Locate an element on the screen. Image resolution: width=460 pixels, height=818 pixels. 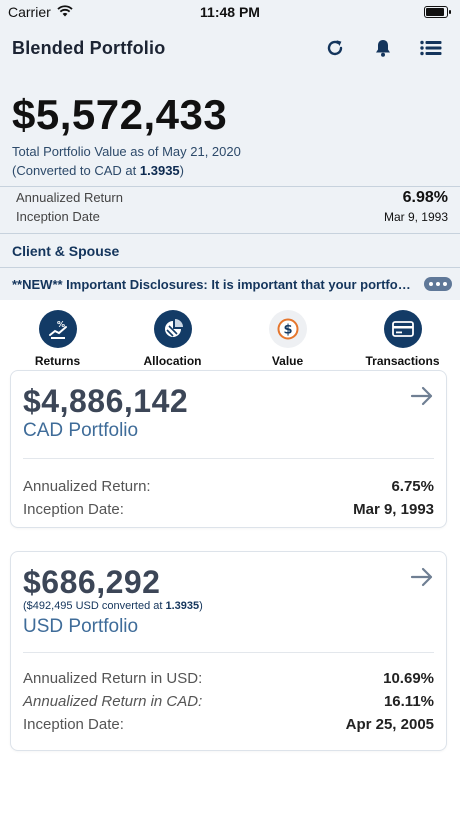
nav-returns: % Returns is located at coordinates (58, 342).